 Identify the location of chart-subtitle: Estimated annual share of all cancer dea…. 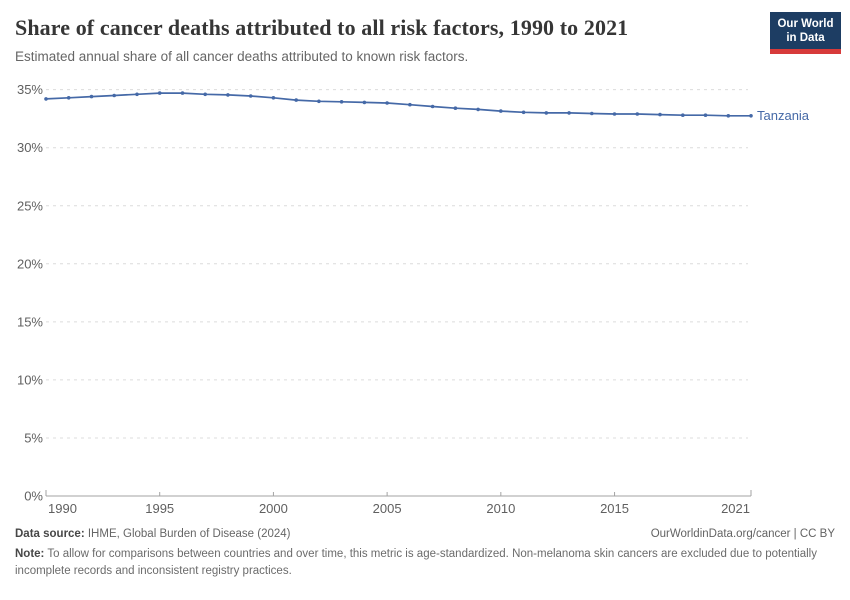
(242, 56).